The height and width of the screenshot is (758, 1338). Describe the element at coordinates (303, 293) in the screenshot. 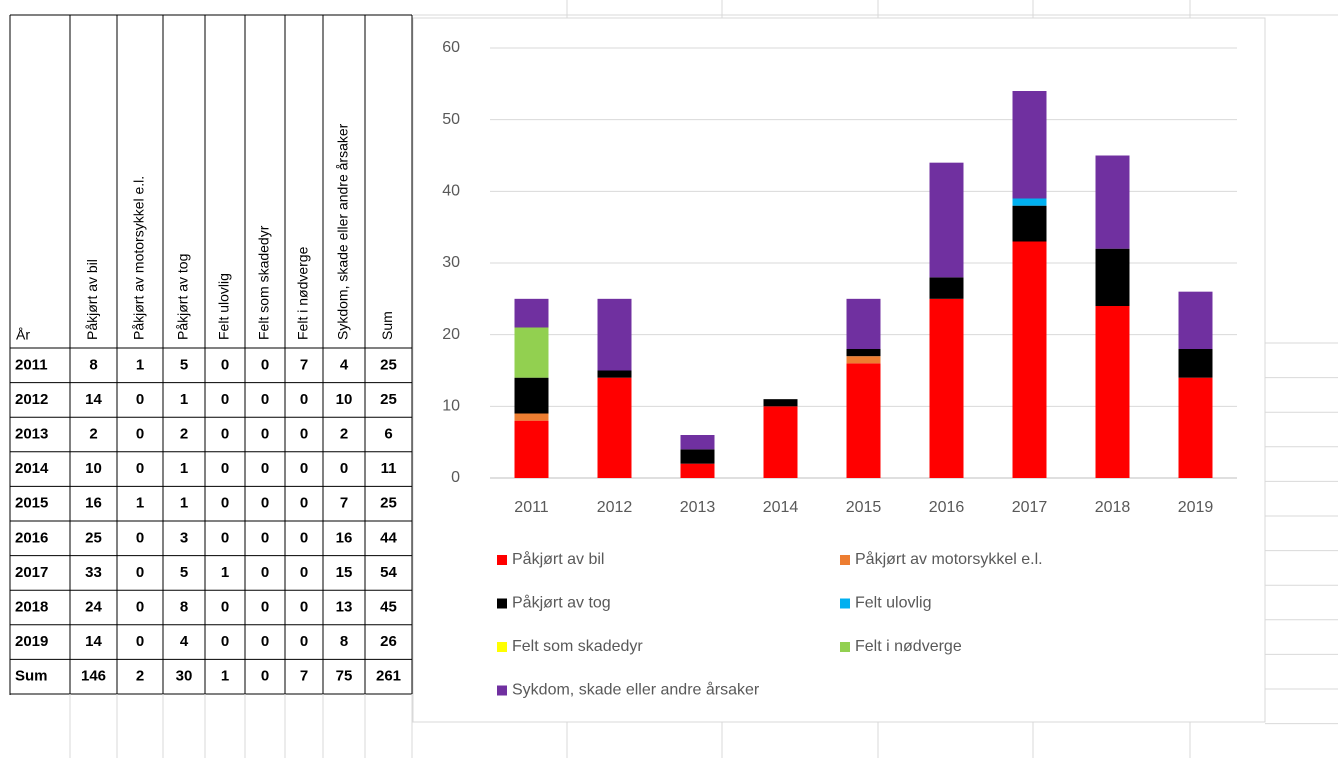

I see `header-cell: Felt i nødverge` at that location.